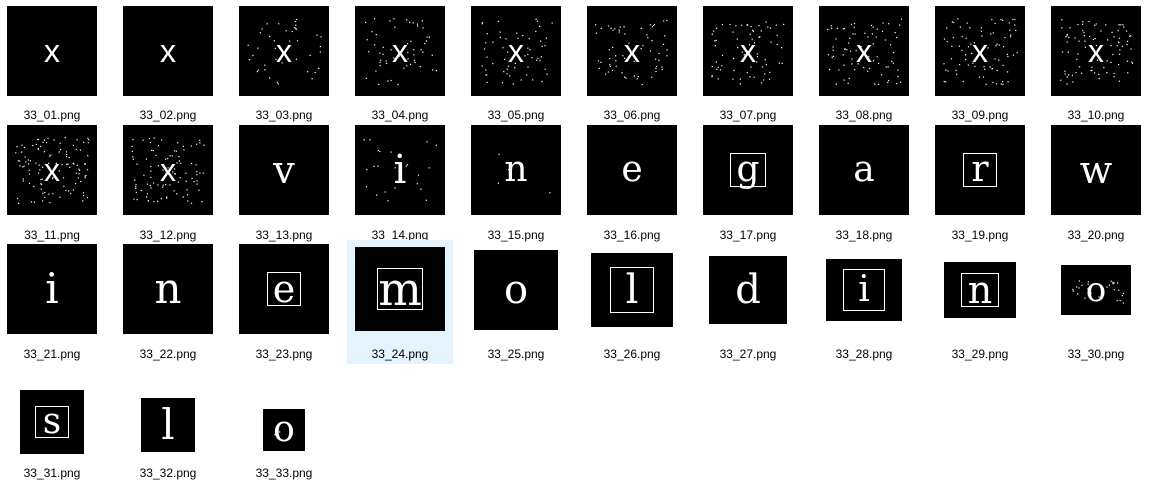  What do you see at coordinates (864, 290) in the screenshot?
I see `glyph-char: i` at bounding box center [864, 290].